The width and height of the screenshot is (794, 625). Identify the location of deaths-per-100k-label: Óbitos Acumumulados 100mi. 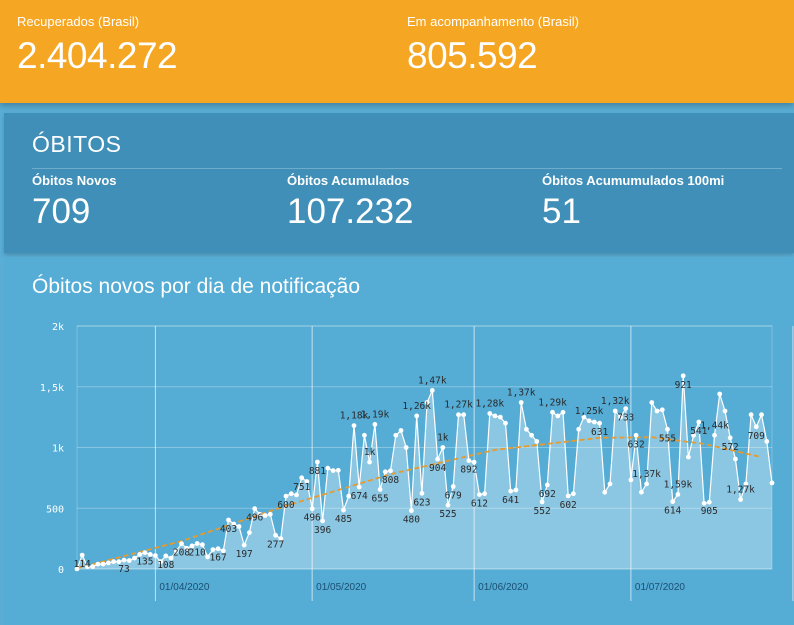
(633, 180).